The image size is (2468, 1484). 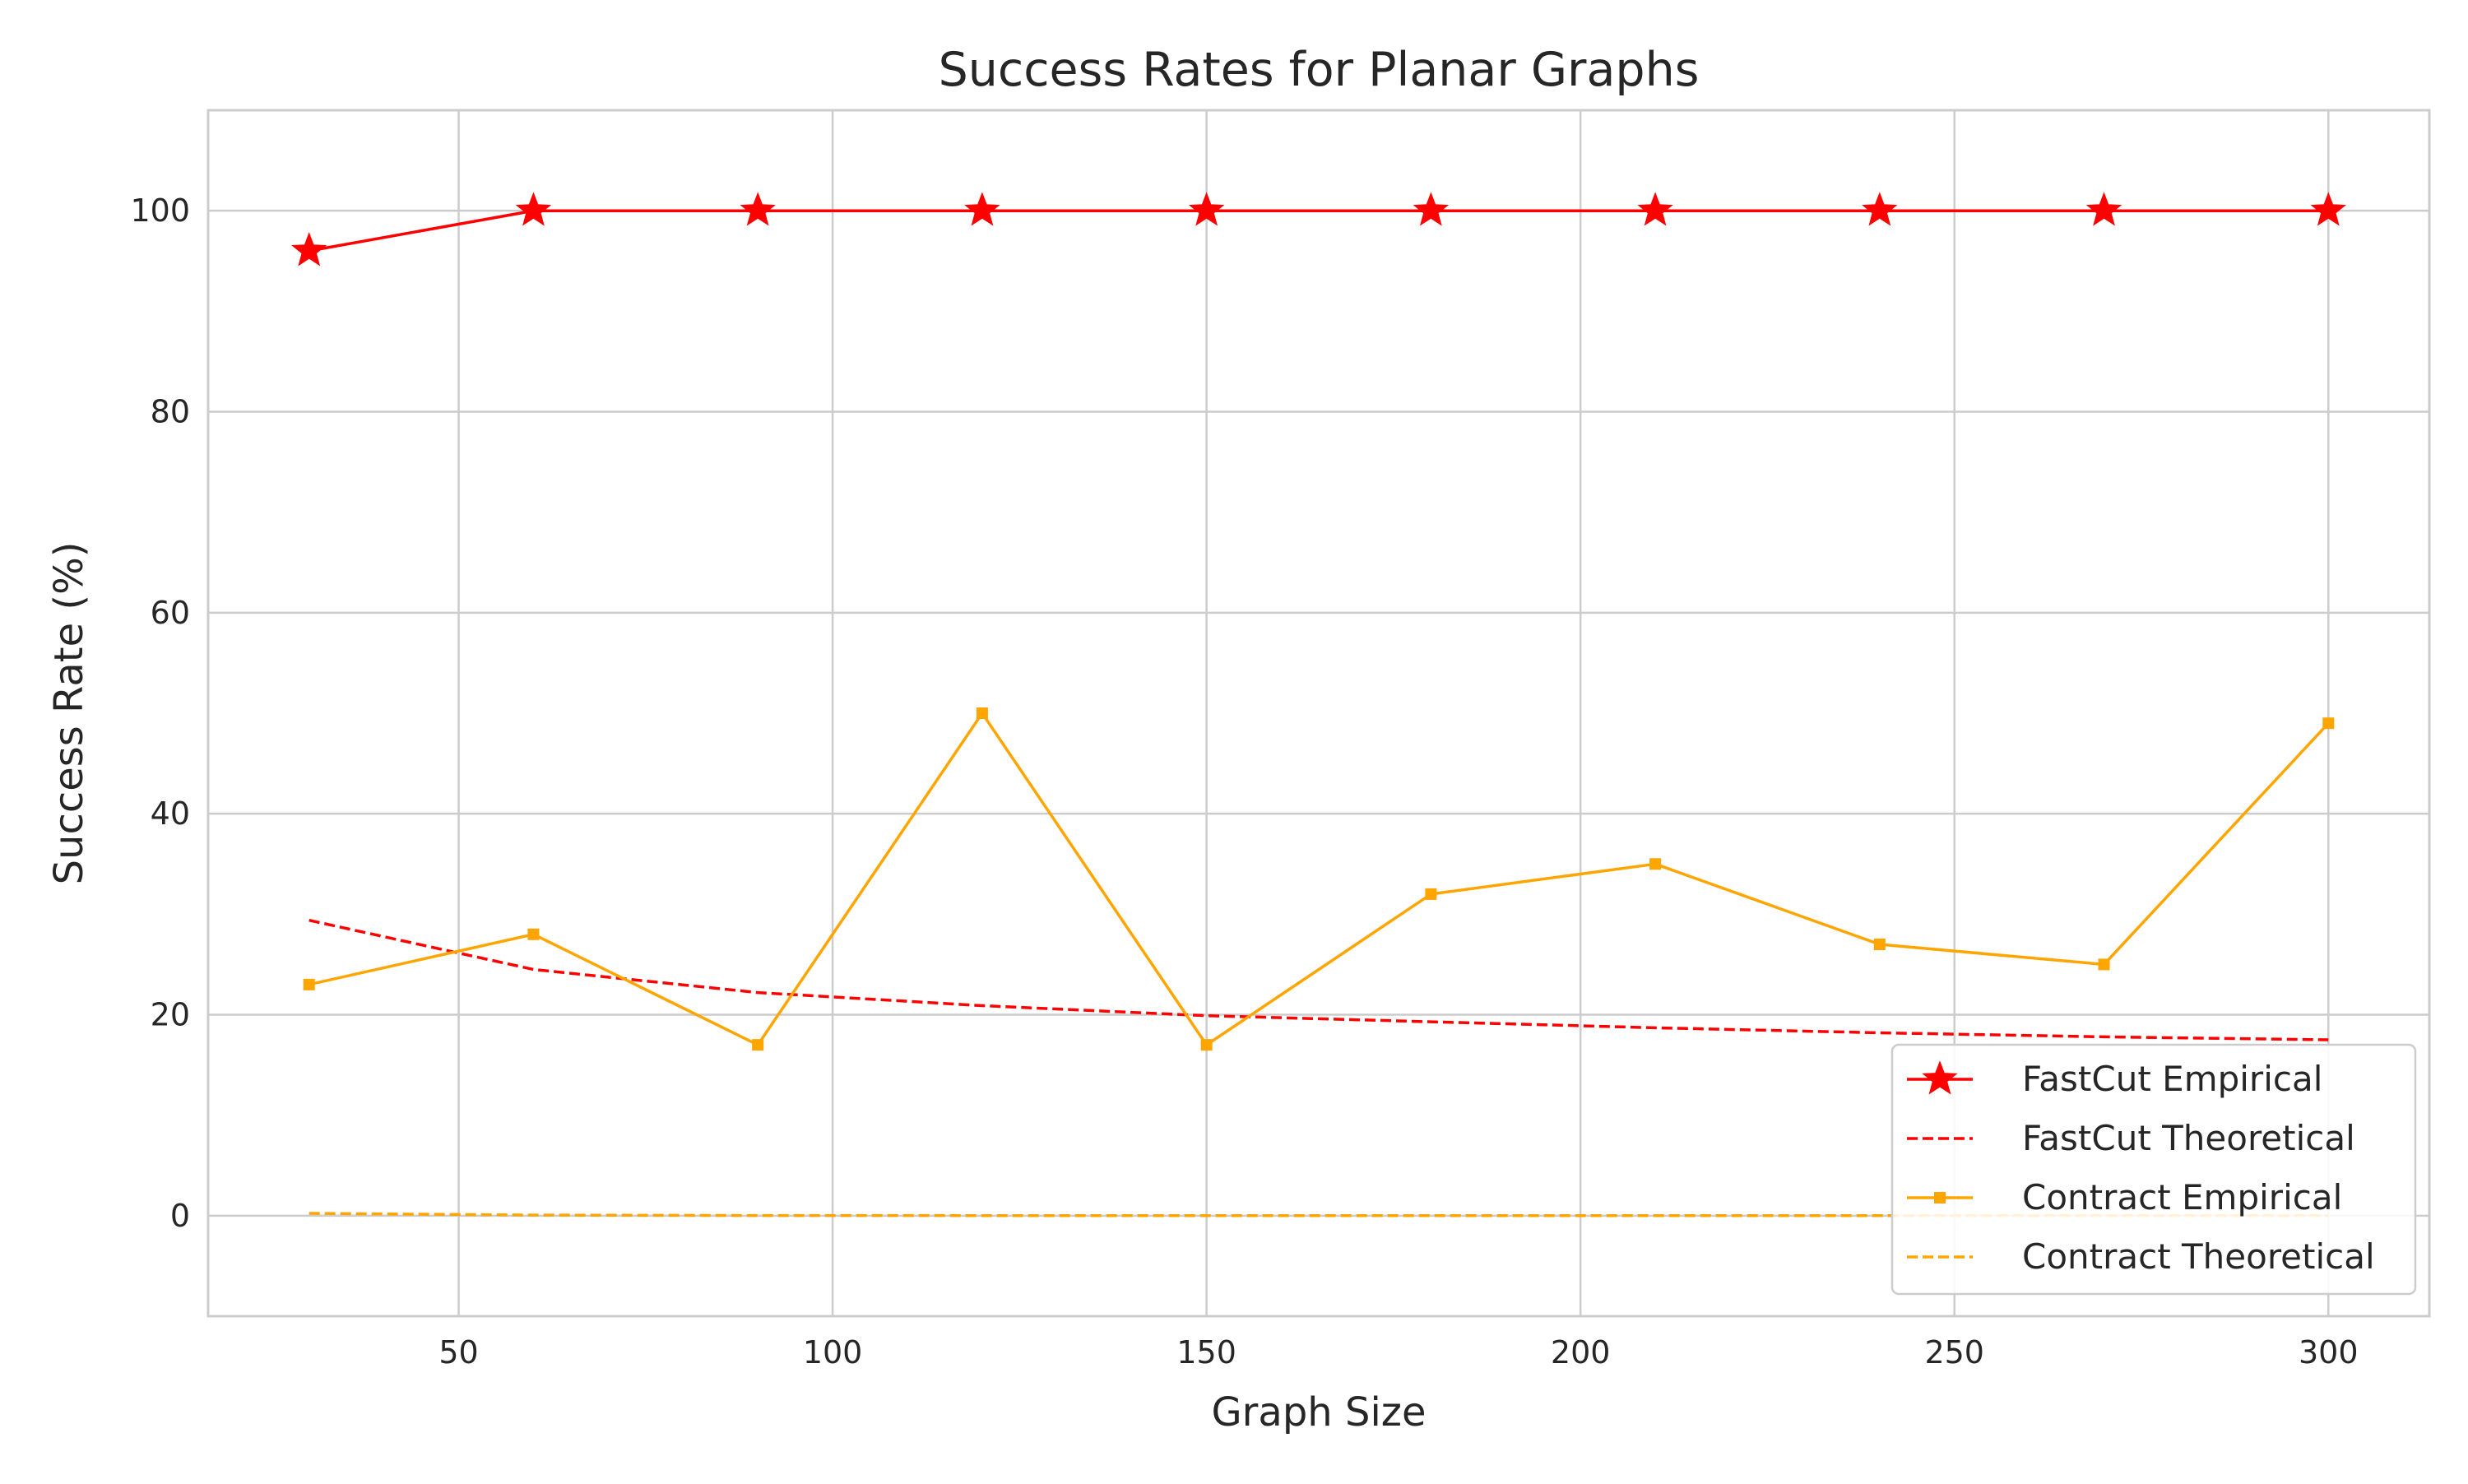 I want to click on legend-item: FastCut Empirical, so click(x=2114, y=1079).